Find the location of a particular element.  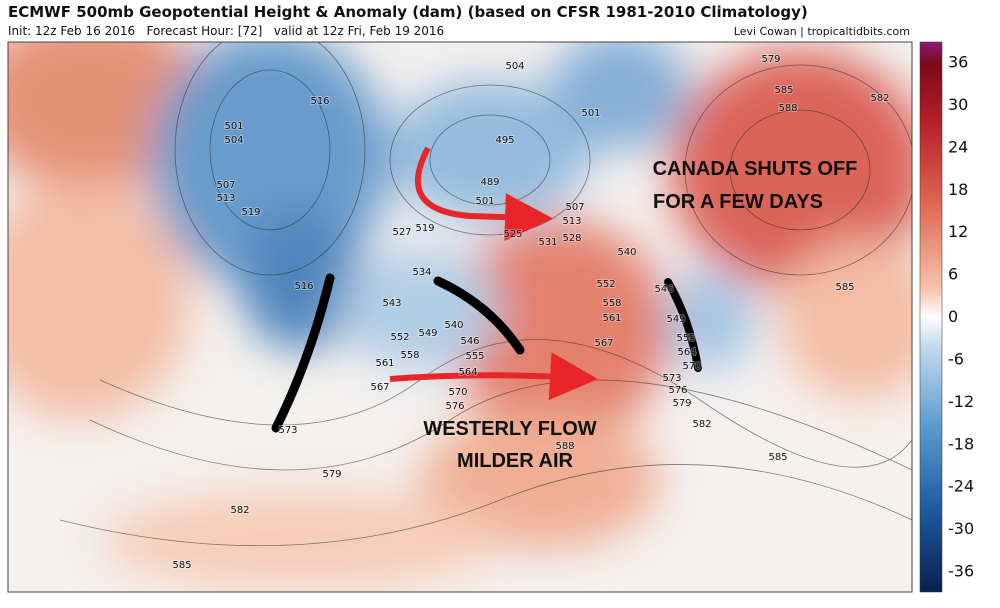

colorbar is located at coordinates (931, 317).